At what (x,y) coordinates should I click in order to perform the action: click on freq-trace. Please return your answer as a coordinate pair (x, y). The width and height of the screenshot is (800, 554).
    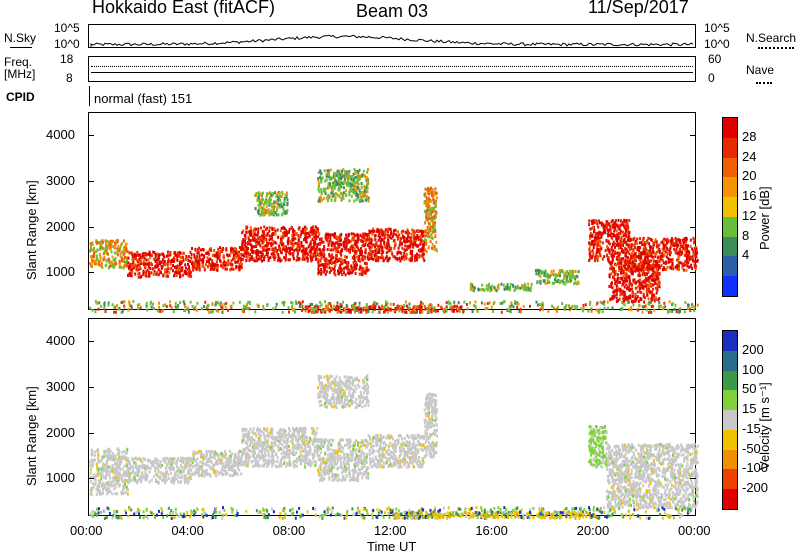
    Looking at the image, I should click on (392, 72).